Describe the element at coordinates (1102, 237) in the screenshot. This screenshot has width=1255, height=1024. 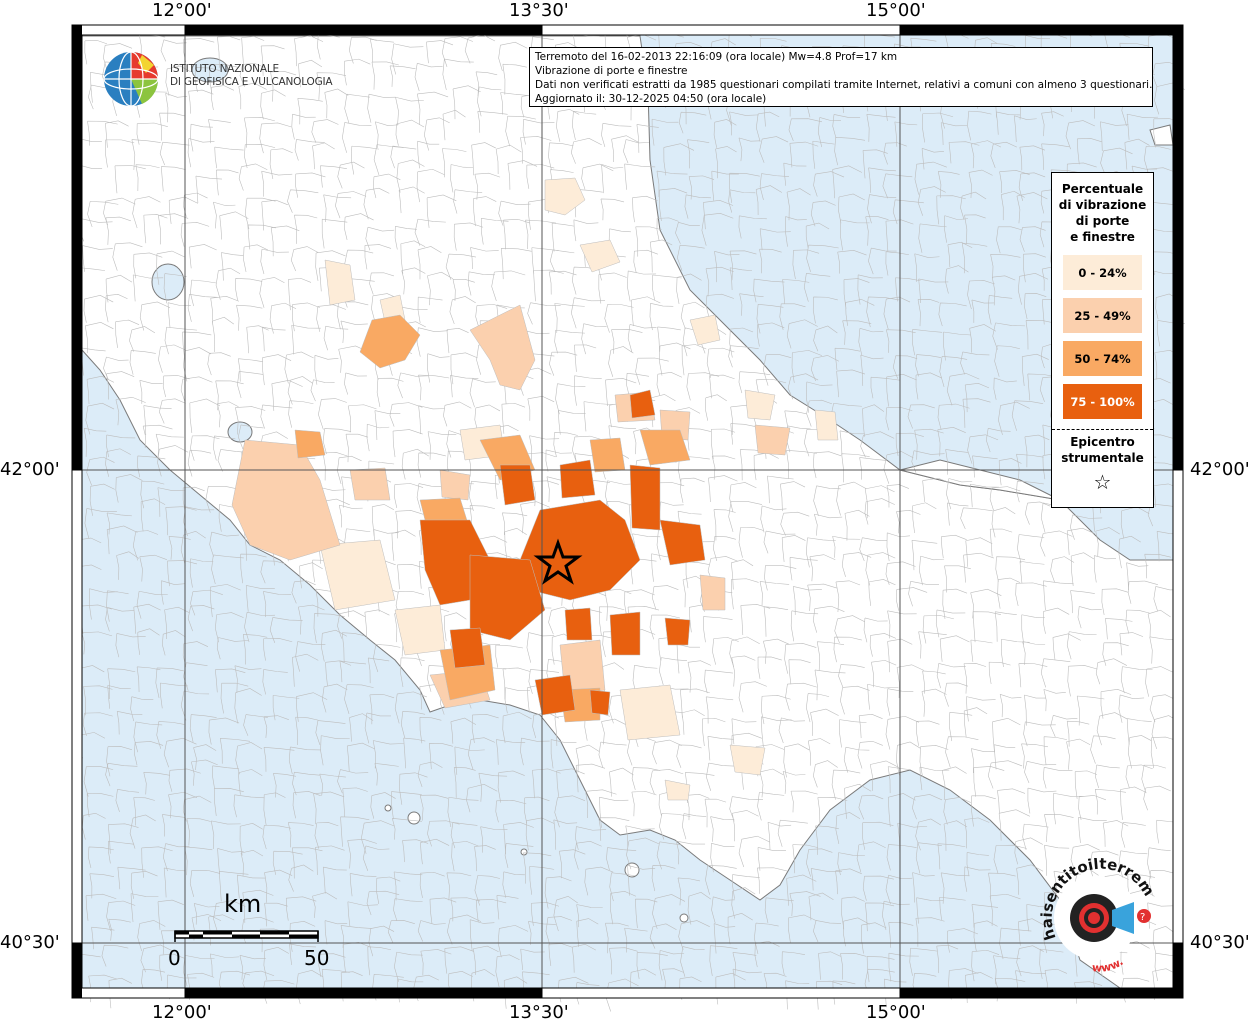
I see `legend-title-line: e finestre` at that location.